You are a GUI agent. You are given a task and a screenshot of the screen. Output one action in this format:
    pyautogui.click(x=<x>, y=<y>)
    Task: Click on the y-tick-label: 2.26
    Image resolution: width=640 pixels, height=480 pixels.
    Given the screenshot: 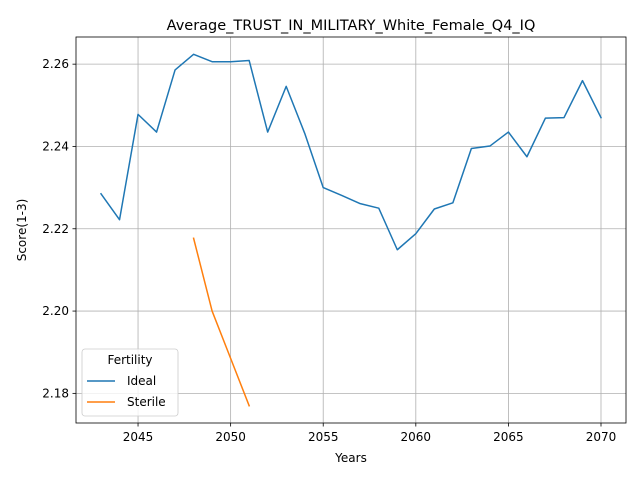 What is the action you would take?
    pyautogui.click(x=55, y=64)
    